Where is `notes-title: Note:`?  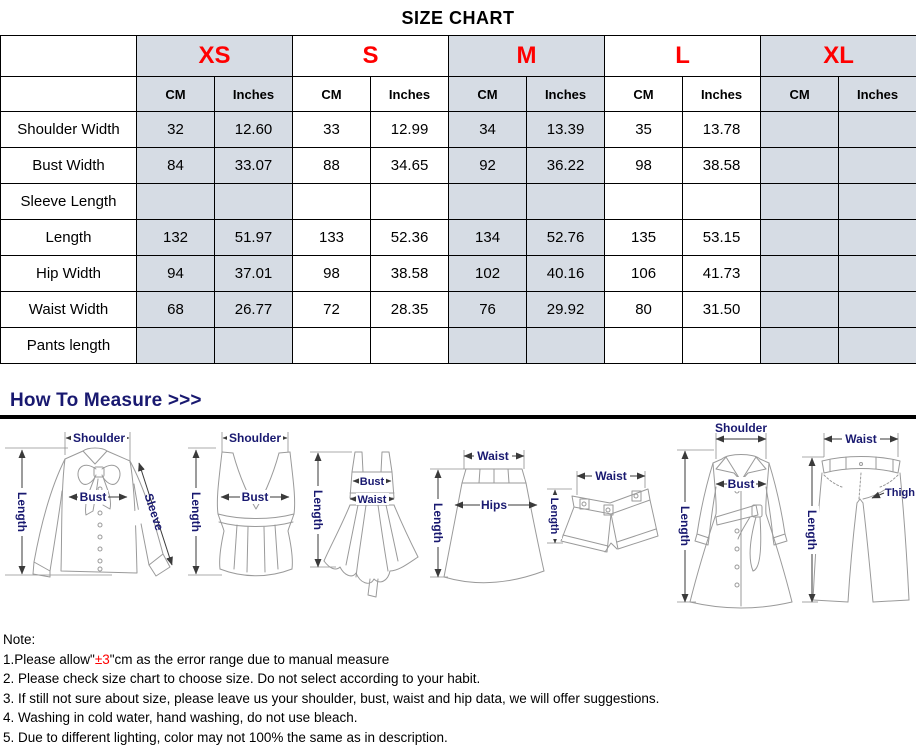
notes-title: Note: is located at coordinates (19, 639).